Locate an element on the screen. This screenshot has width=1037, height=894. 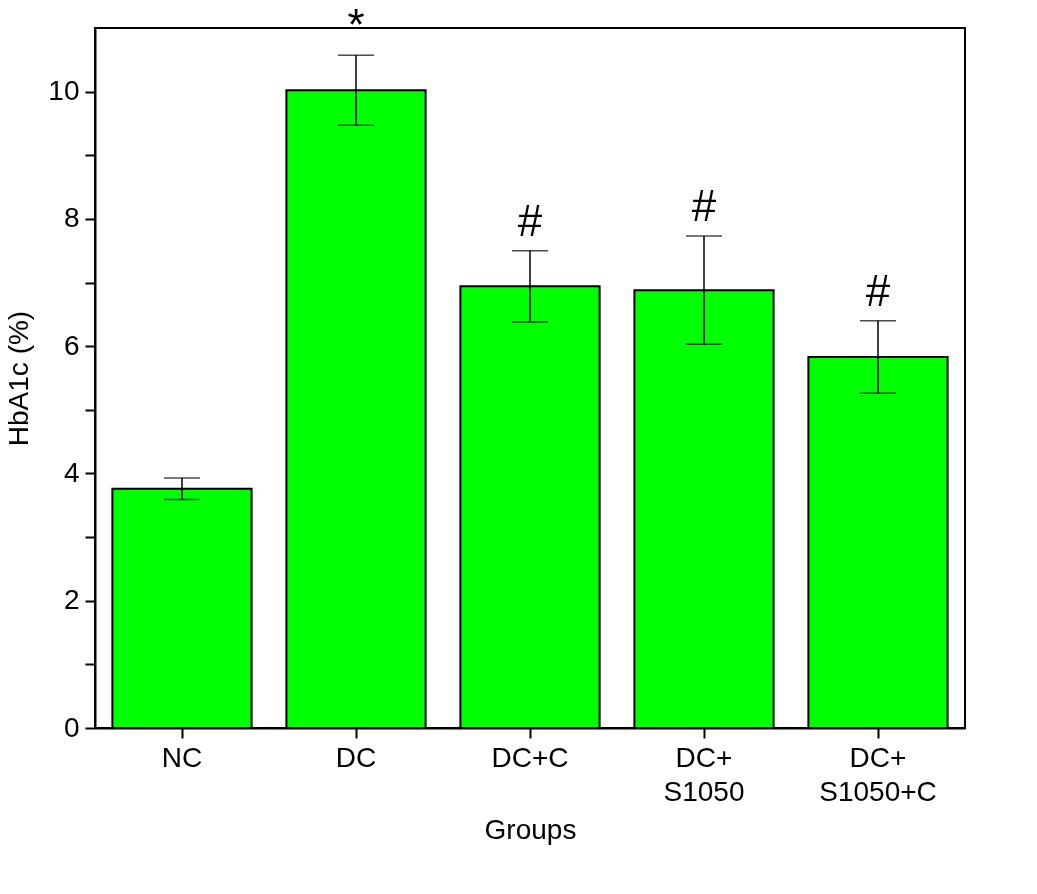
x-tick-label: DC+C is located at coordinates (530, 757).